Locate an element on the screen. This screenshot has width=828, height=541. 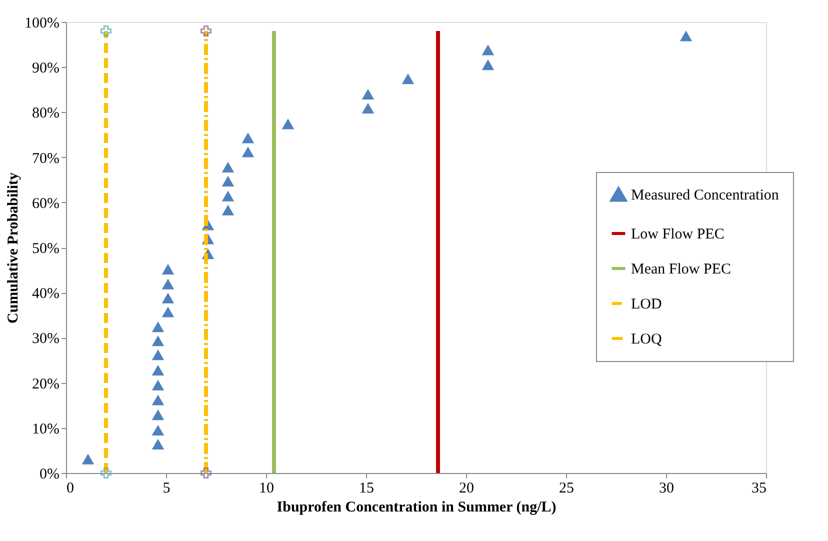
y-tick-label: 100% is located at coordinates (42, 24).